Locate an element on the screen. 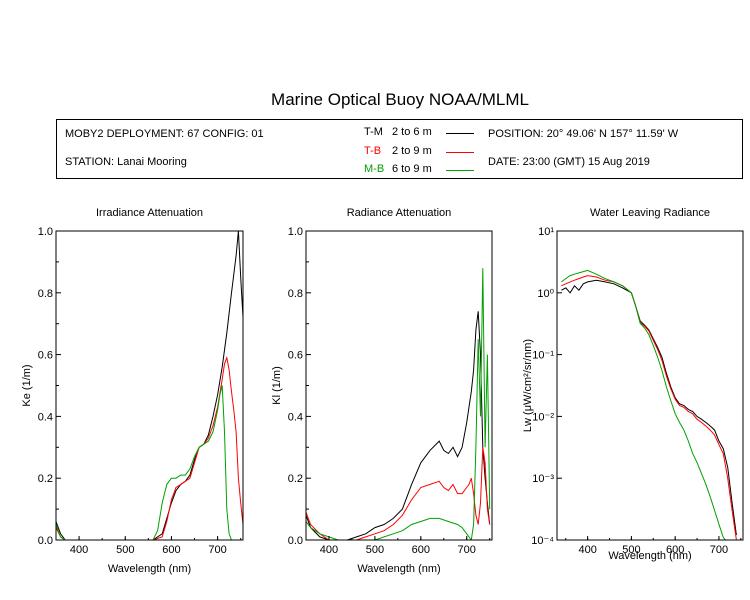  position-text: POSITION: 20° 49.06' N 157° 11.59' W is located at coordinates (583, 134).